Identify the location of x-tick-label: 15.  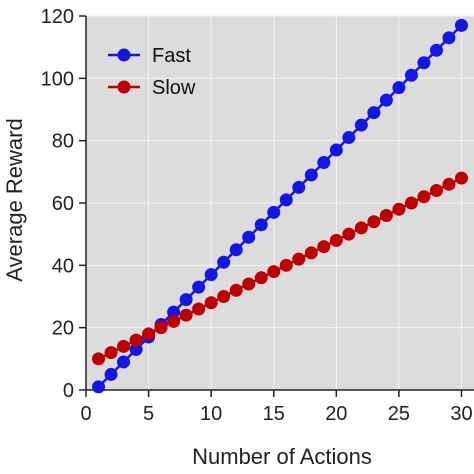
(274, 414).